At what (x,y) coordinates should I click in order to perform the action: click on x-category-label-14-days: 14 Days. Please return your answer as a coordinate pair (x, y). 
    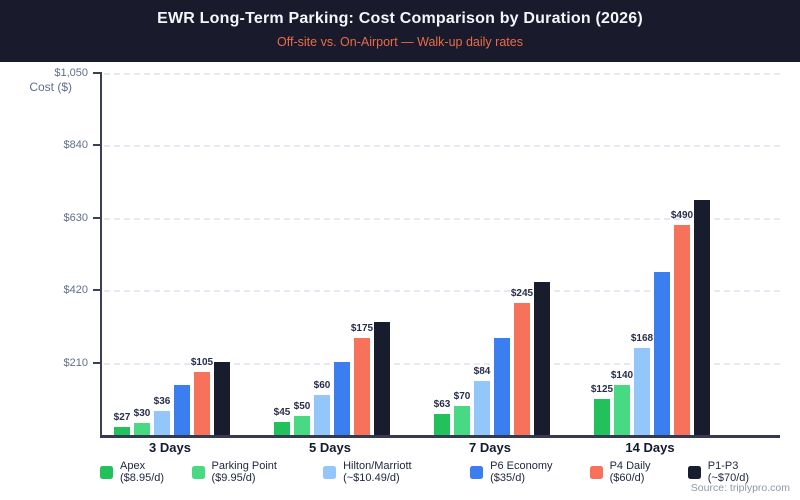
    Looking at the image, I should click on (650, 447).